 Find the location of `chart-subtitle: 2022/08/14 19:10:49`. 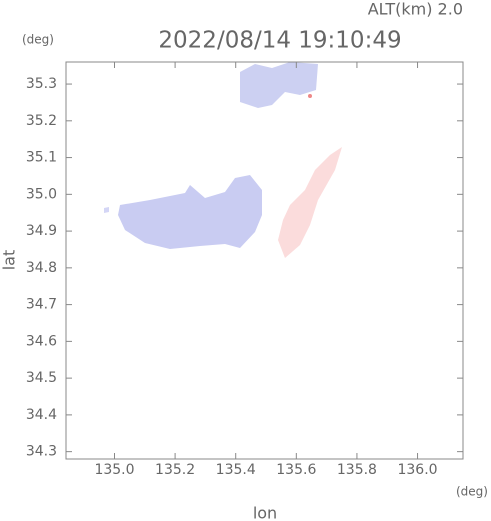

chart-subtitle: 2022/08/14 19:10:49 is located at coordinates (279, 41).